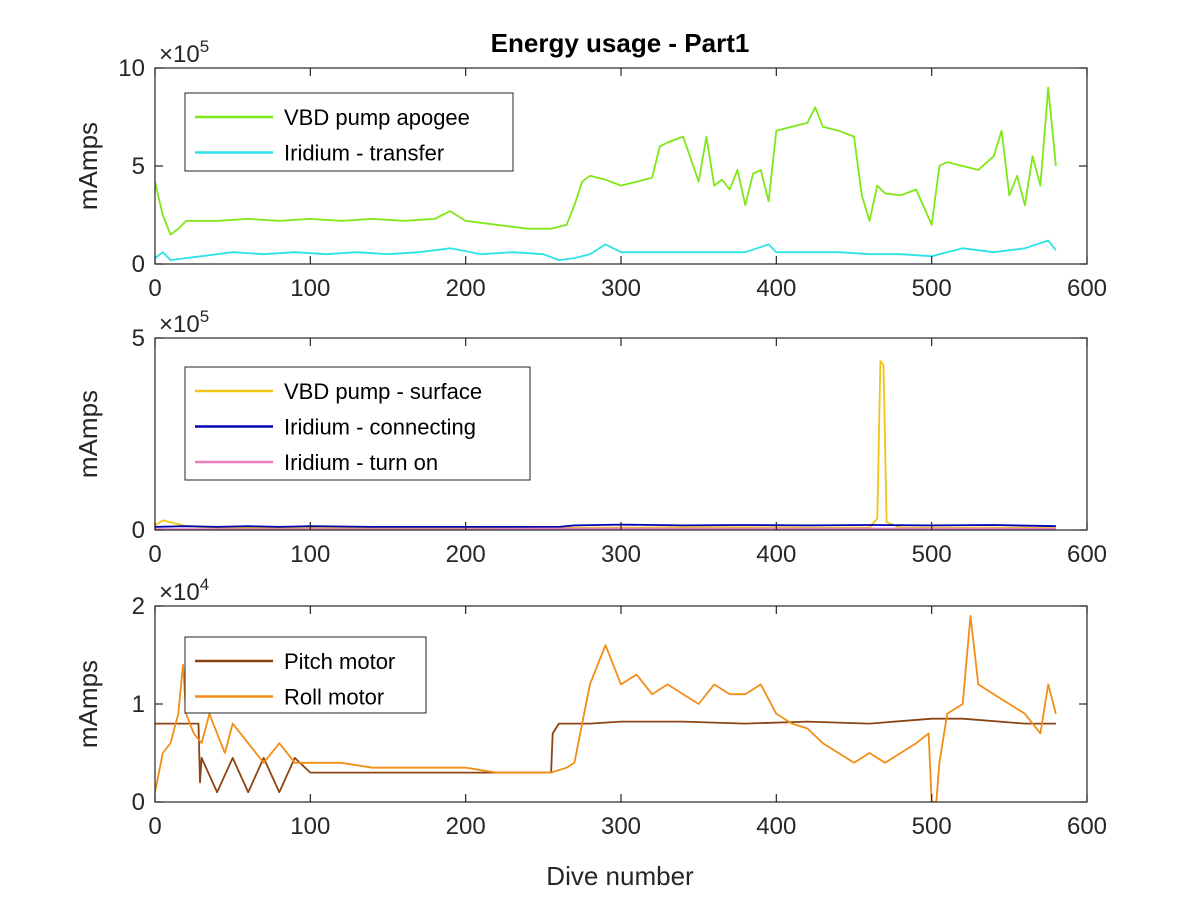 Image resolution: width=1200 pixels, height=900 pixels. Describe the element at coordinates (361, 462) in the screenshot. I see `legend-label: Iridium - turn on` at that location.